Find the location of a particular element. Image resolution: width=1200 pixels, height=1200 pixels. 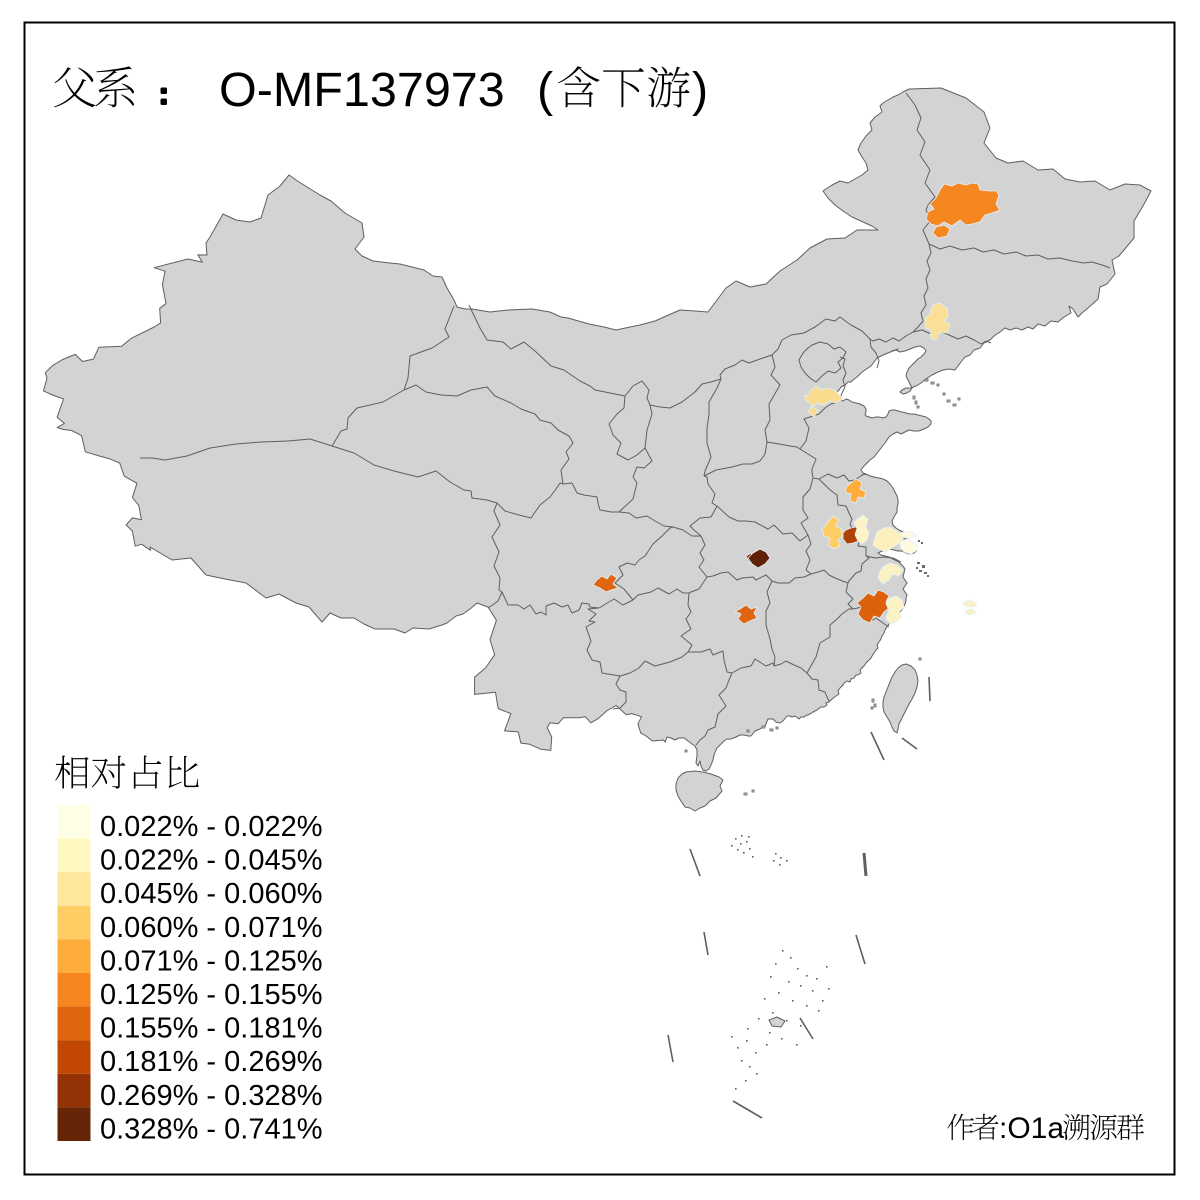

svg-text: 0.022% - 0.022% is located at coordinates (211, 827).